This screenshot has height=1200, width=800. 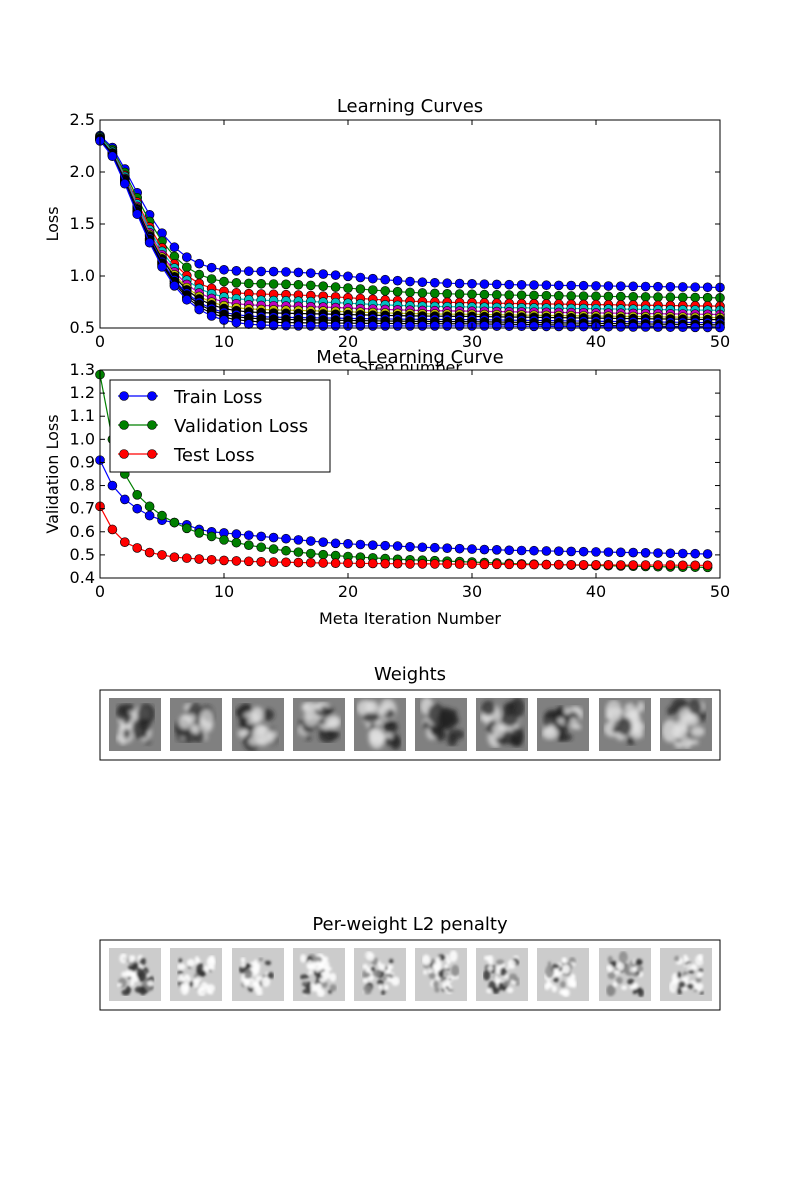 What do you see at coordinates (410, 618) in the screenshot?
I see `x-axis-label: Meta Iteration Number` at bounding box center [410, 618].